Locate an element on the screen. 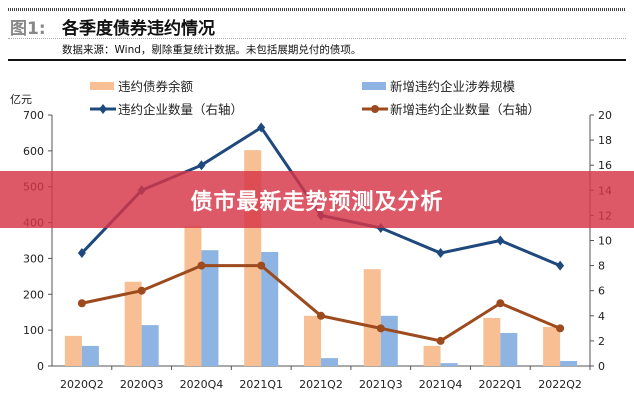  y-tick-label: 600 is located at coordinates (33, 151).